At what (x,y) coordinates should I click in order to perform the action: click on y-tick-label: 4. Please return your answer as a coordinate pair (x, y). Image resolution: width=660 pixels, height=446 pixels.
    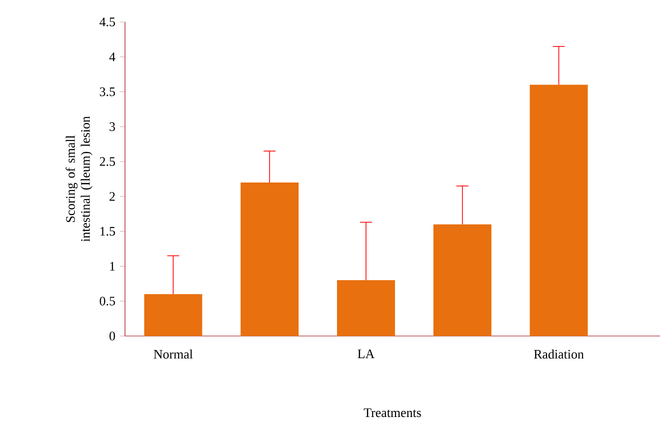
    Looking at the image, I should click on (112, 57).